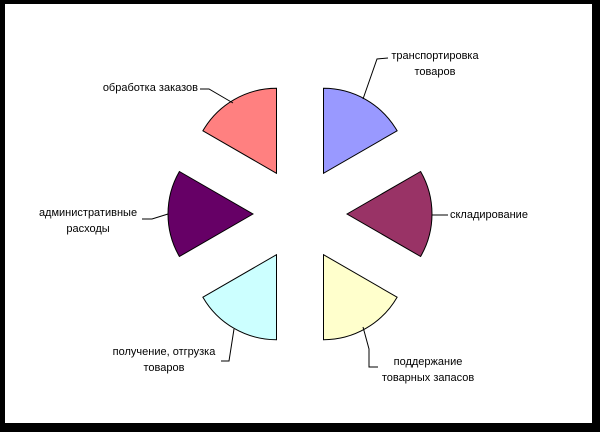 Image resolution: width=600 pixels, height=432 pixels. Describe the element at coordinates (389, 214) in the screenshot. I see `pie-slice-warehousing` at that location.